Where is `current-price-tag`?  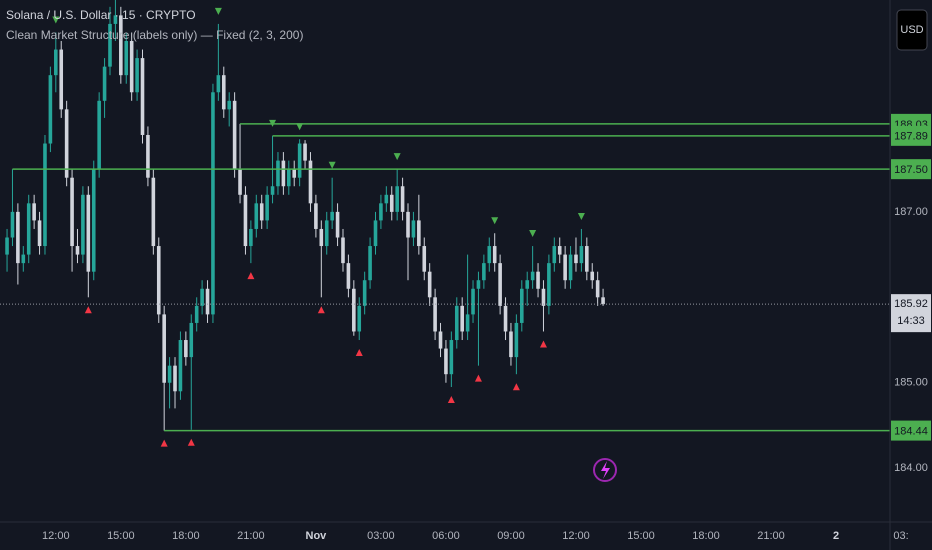
current-price-tag is located at coordinates (911, 313).